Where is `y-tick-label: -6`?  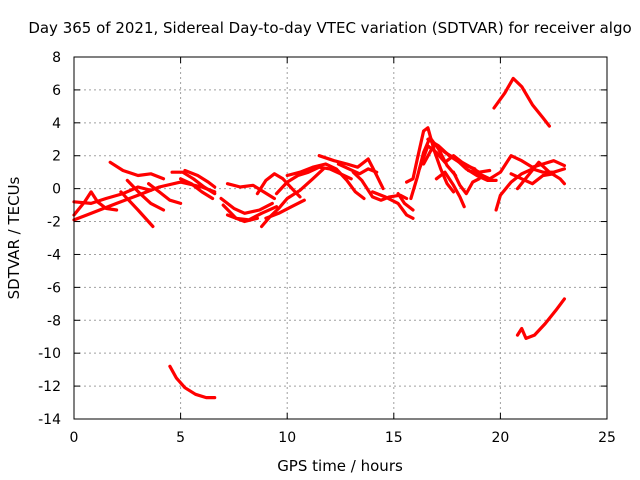 y-tick-label: -6 is located at coordinates (54, 288).